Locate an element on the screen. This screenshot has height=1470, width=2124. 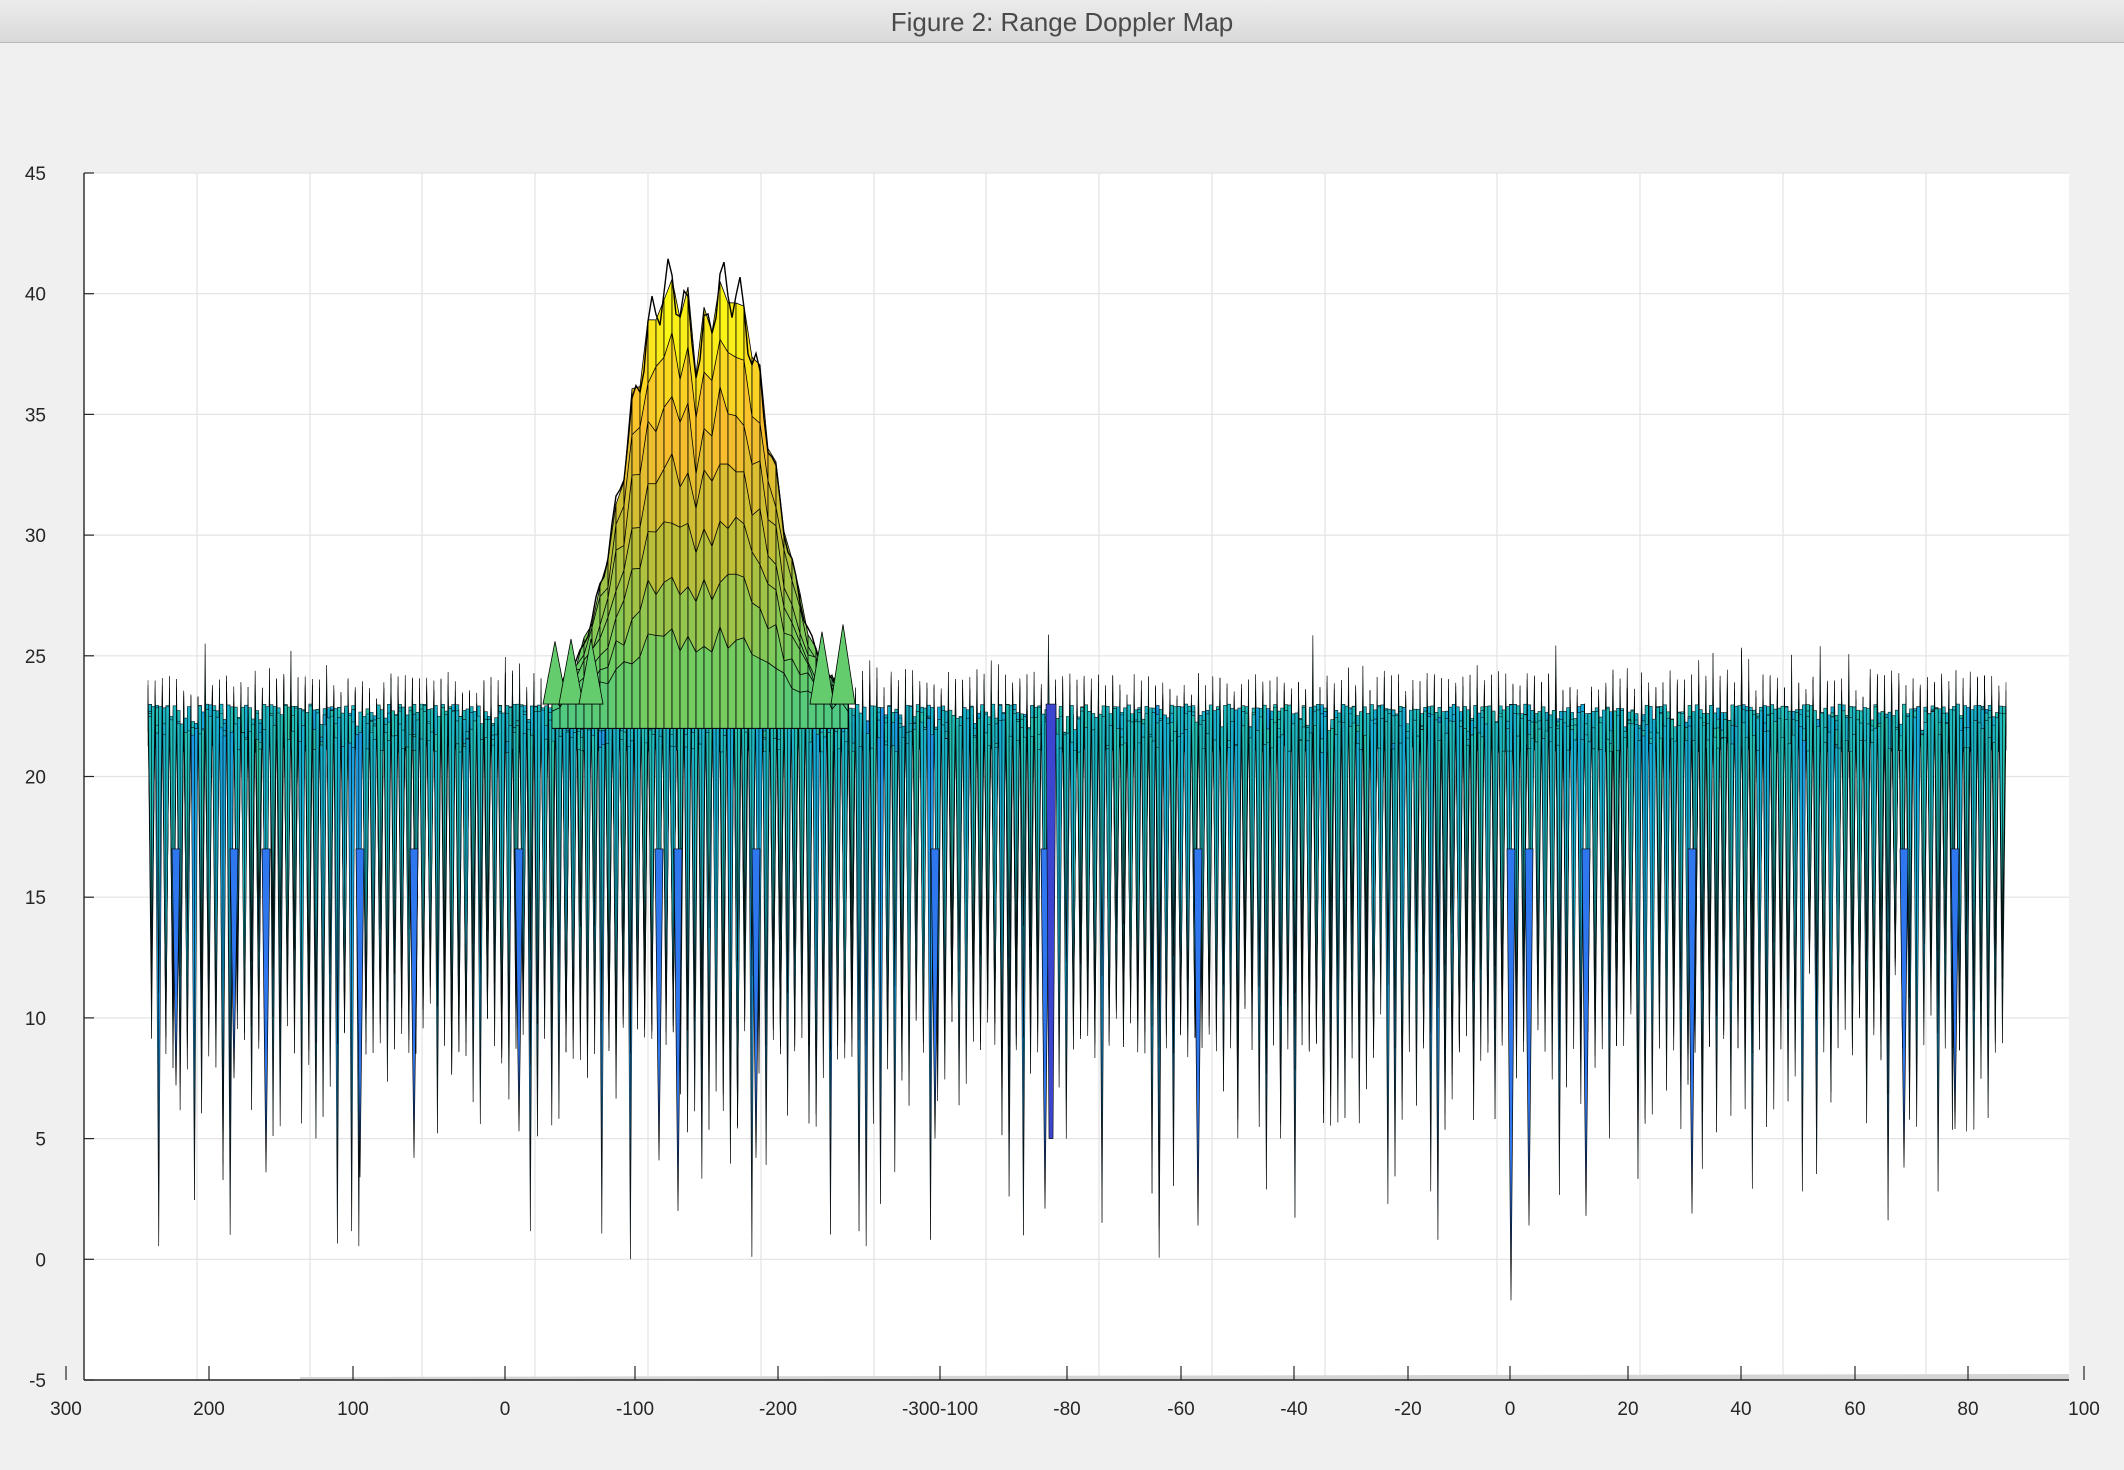
surface-streak is located at coordinates (1051, 921).